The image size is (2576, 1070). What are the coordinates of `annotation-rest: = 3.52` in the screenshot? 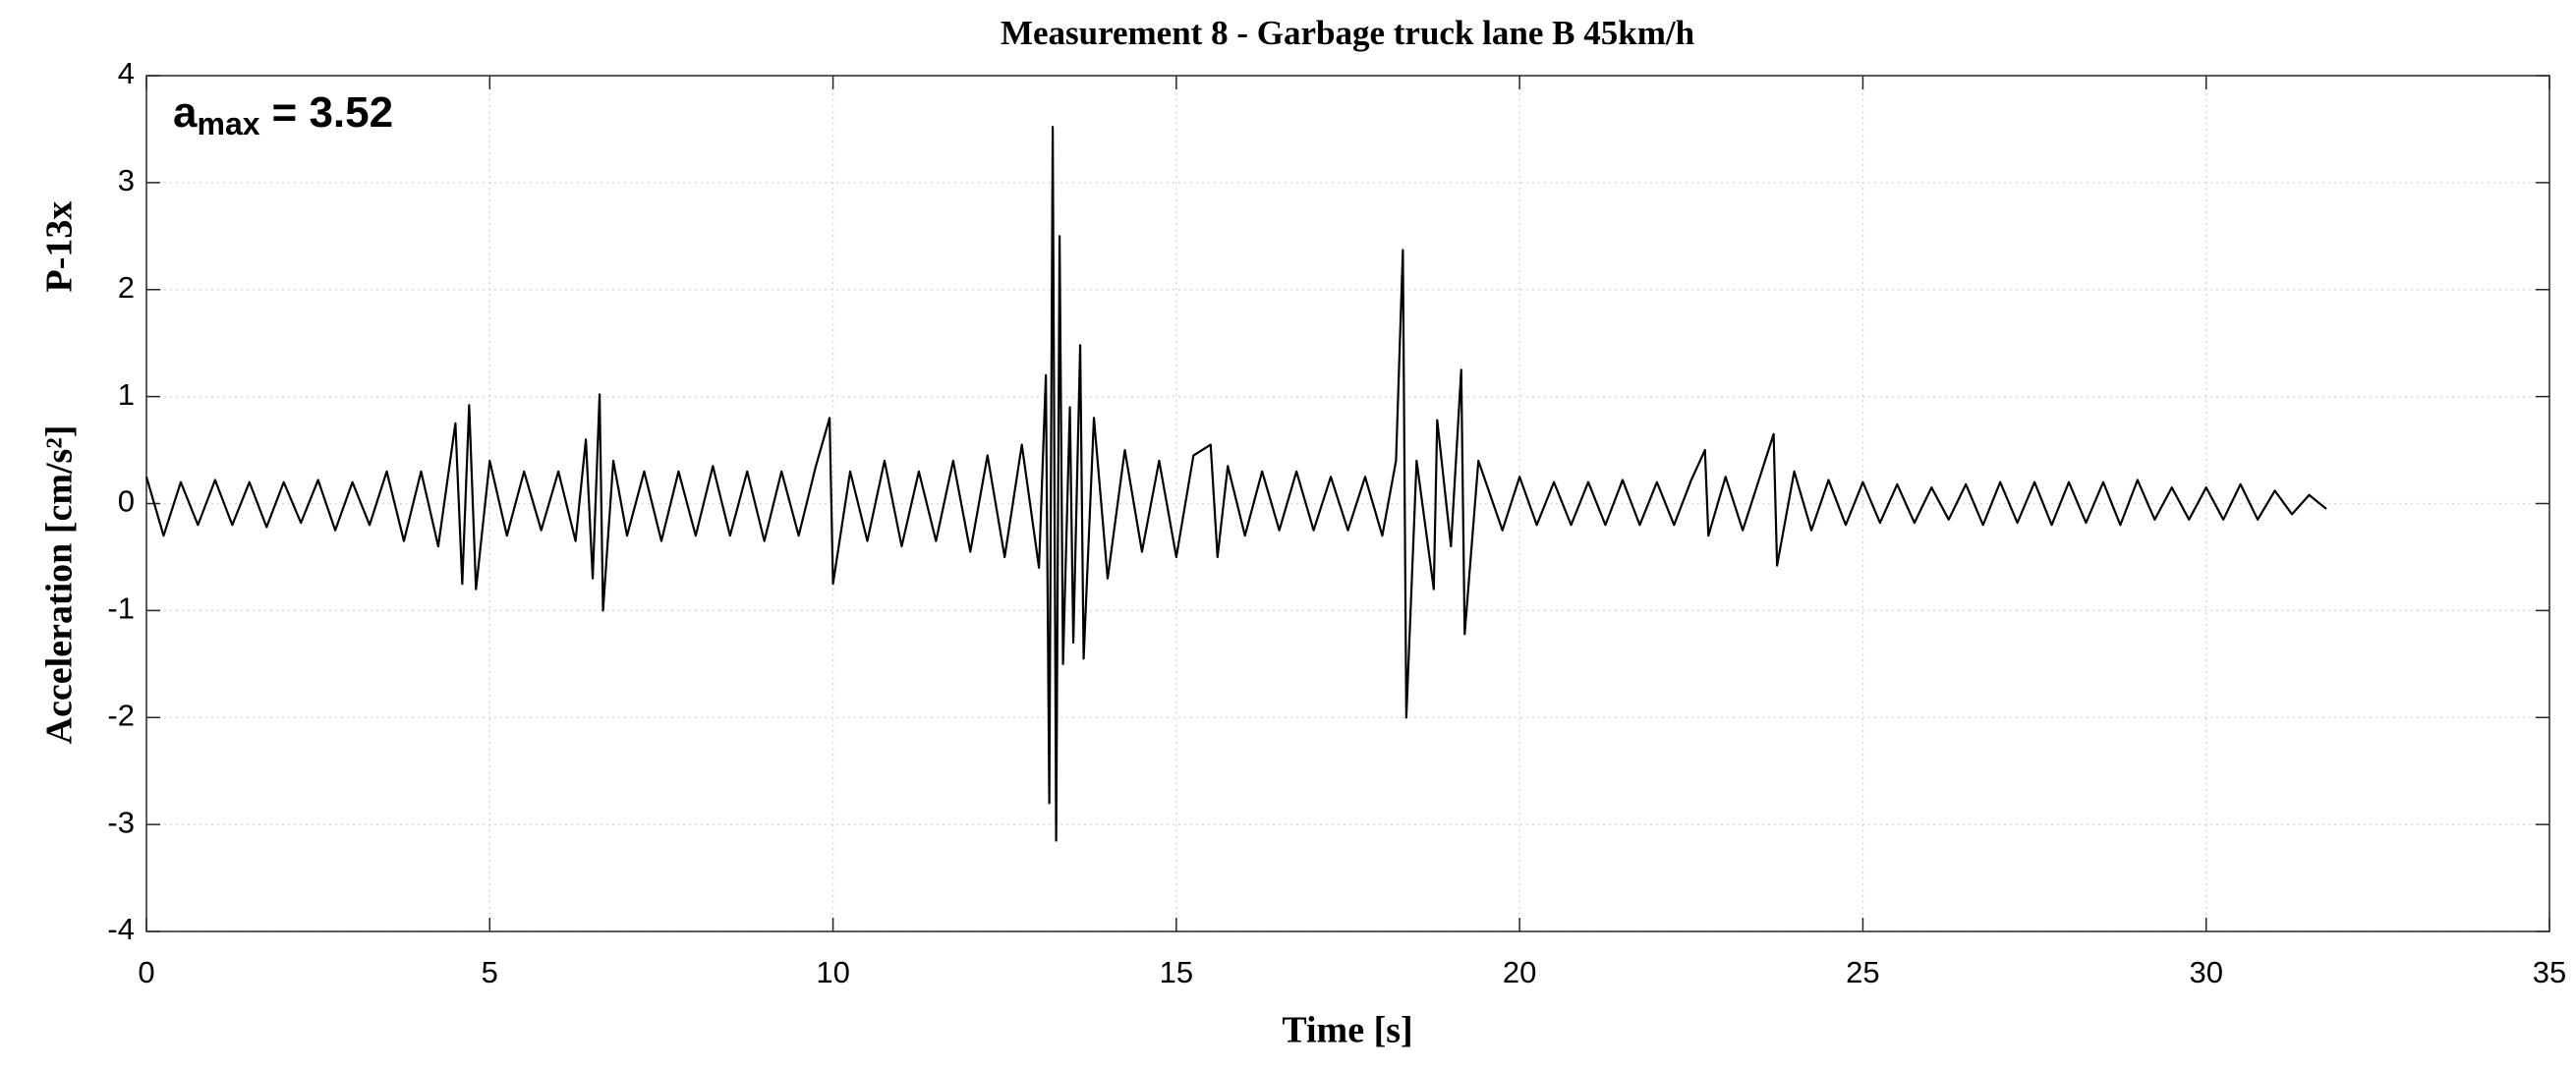 It's located at (333, 112).